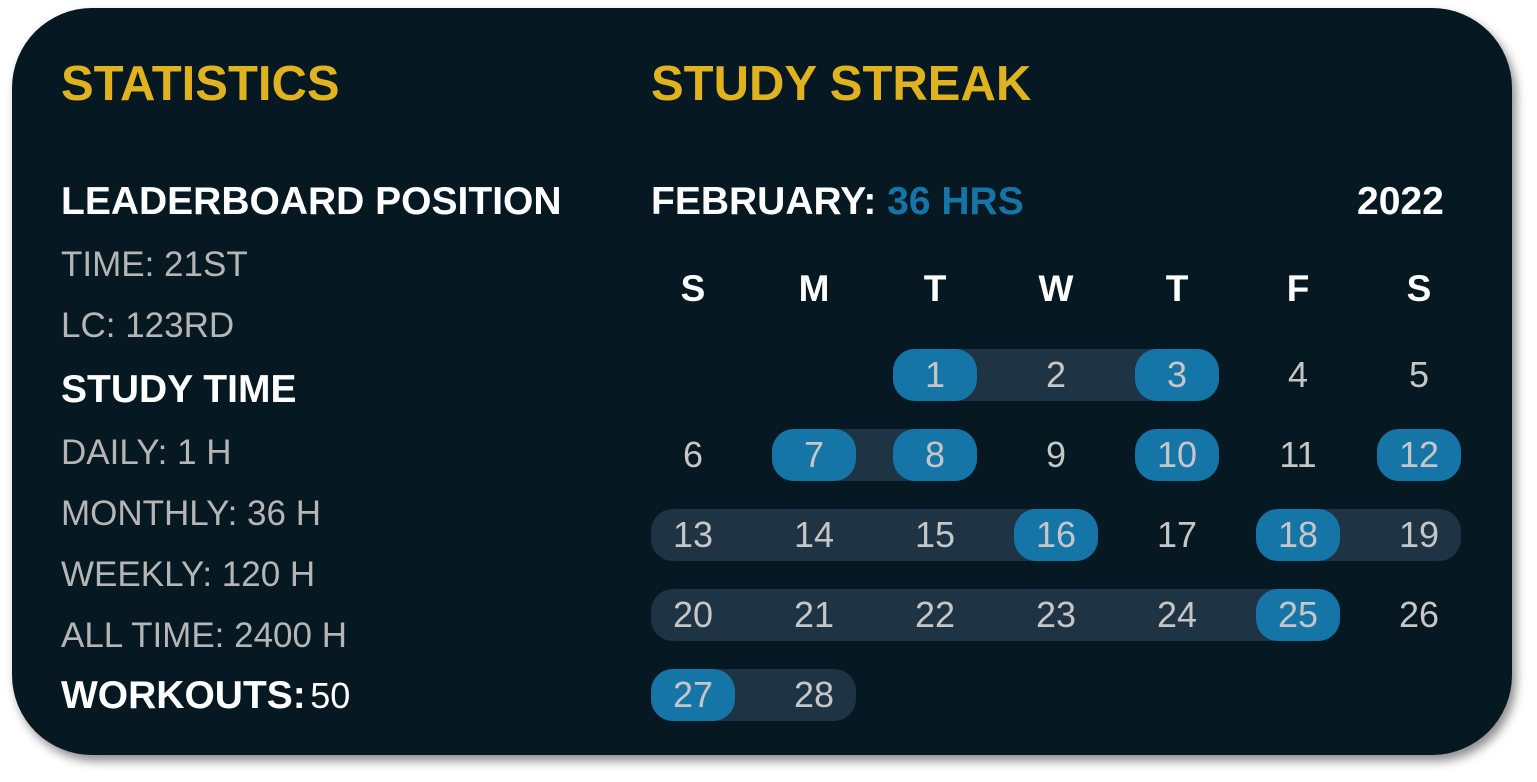 This screenshot has width=1537, height=782. Describe the element at coordinates (188, 574) in the screenshot. I see `study-time-weekly: WEEKLY: 120 H` at that location.